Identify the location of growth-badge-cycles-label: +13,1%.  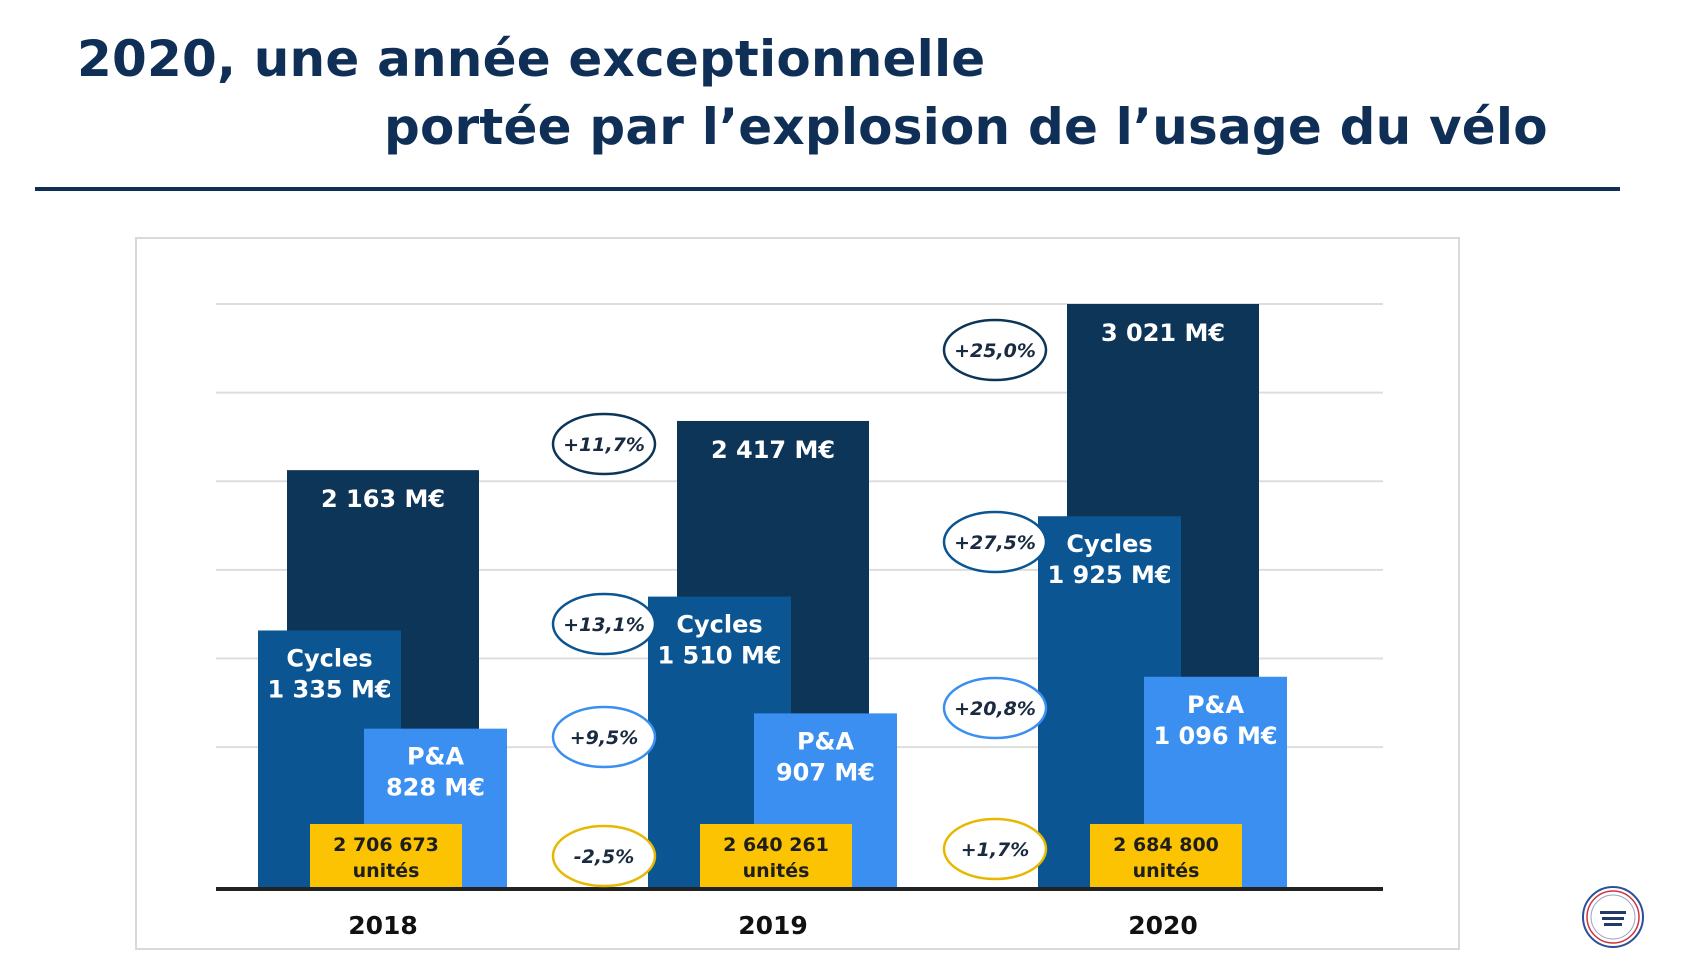
(604, 625).